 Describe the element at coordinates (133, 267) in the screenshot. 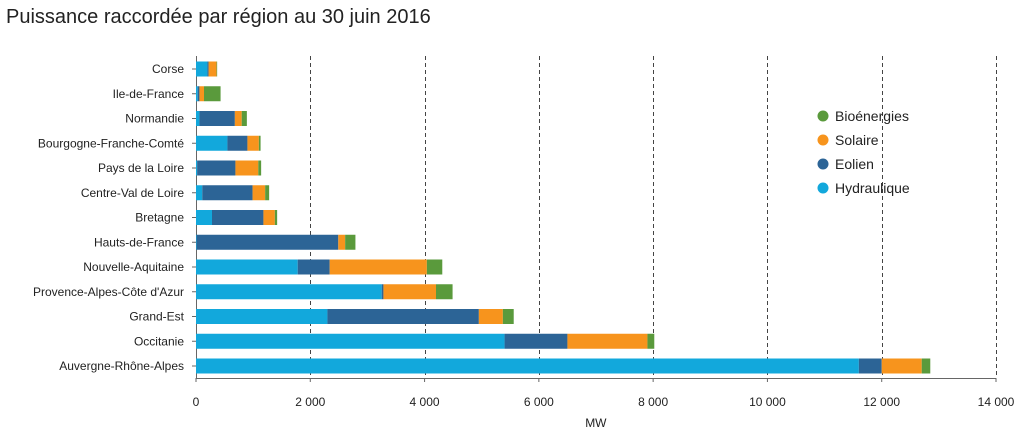

I see `category-label: Nouvelle-Aquitaine` at that location.